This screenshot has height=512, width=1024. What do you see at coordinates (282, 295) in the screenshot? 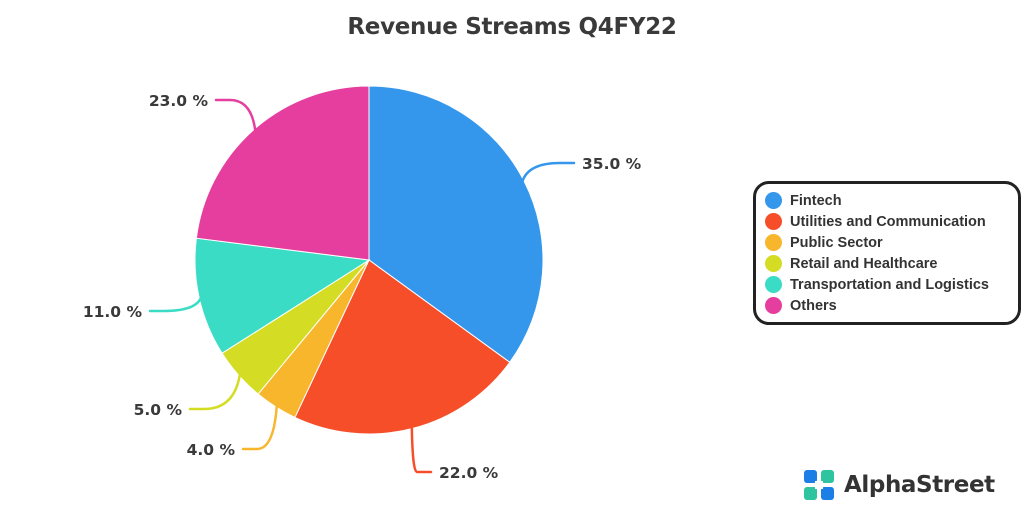
I see `pie-slice-transportation-and-logistics` at bounding box center [282, 295].